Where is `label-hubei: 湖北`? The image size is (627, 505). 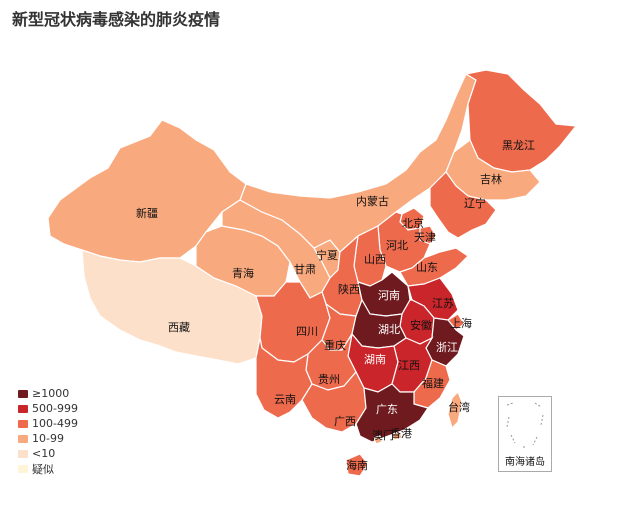
label-hubei: 湖北 is located at coordinates (389, 329).